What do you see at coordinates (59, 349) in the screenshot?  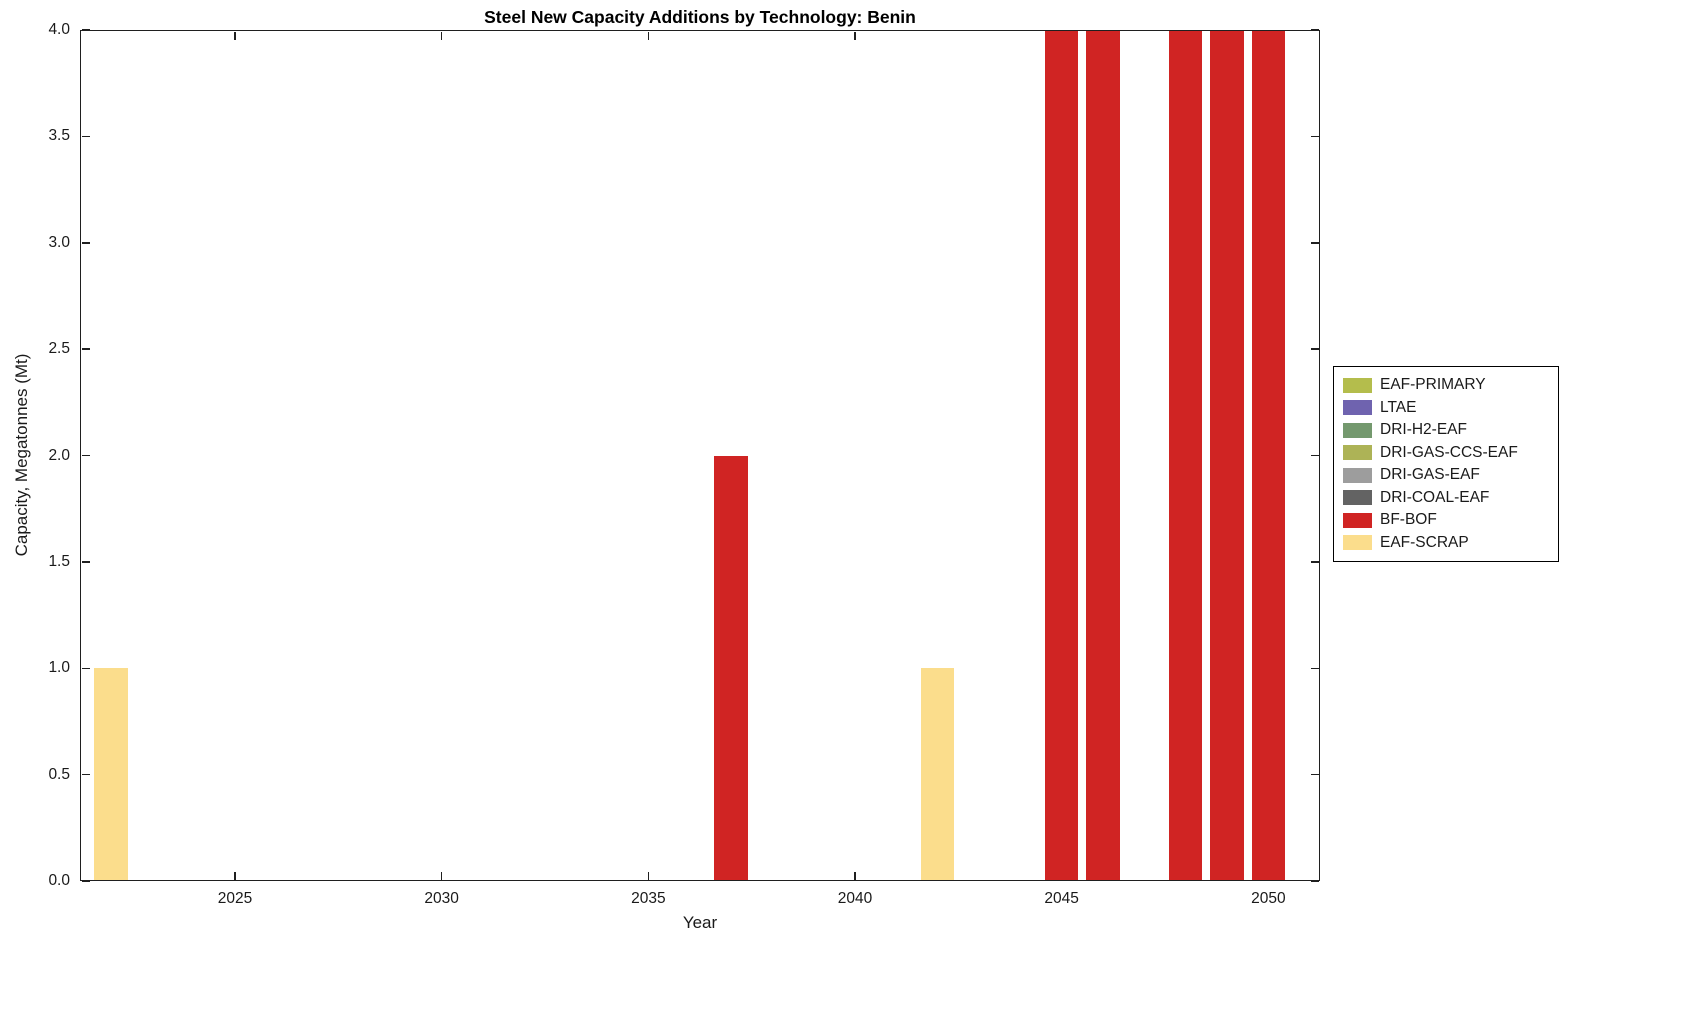 I see `y-tick-label: 2.5` at bounding box center [59, 349].